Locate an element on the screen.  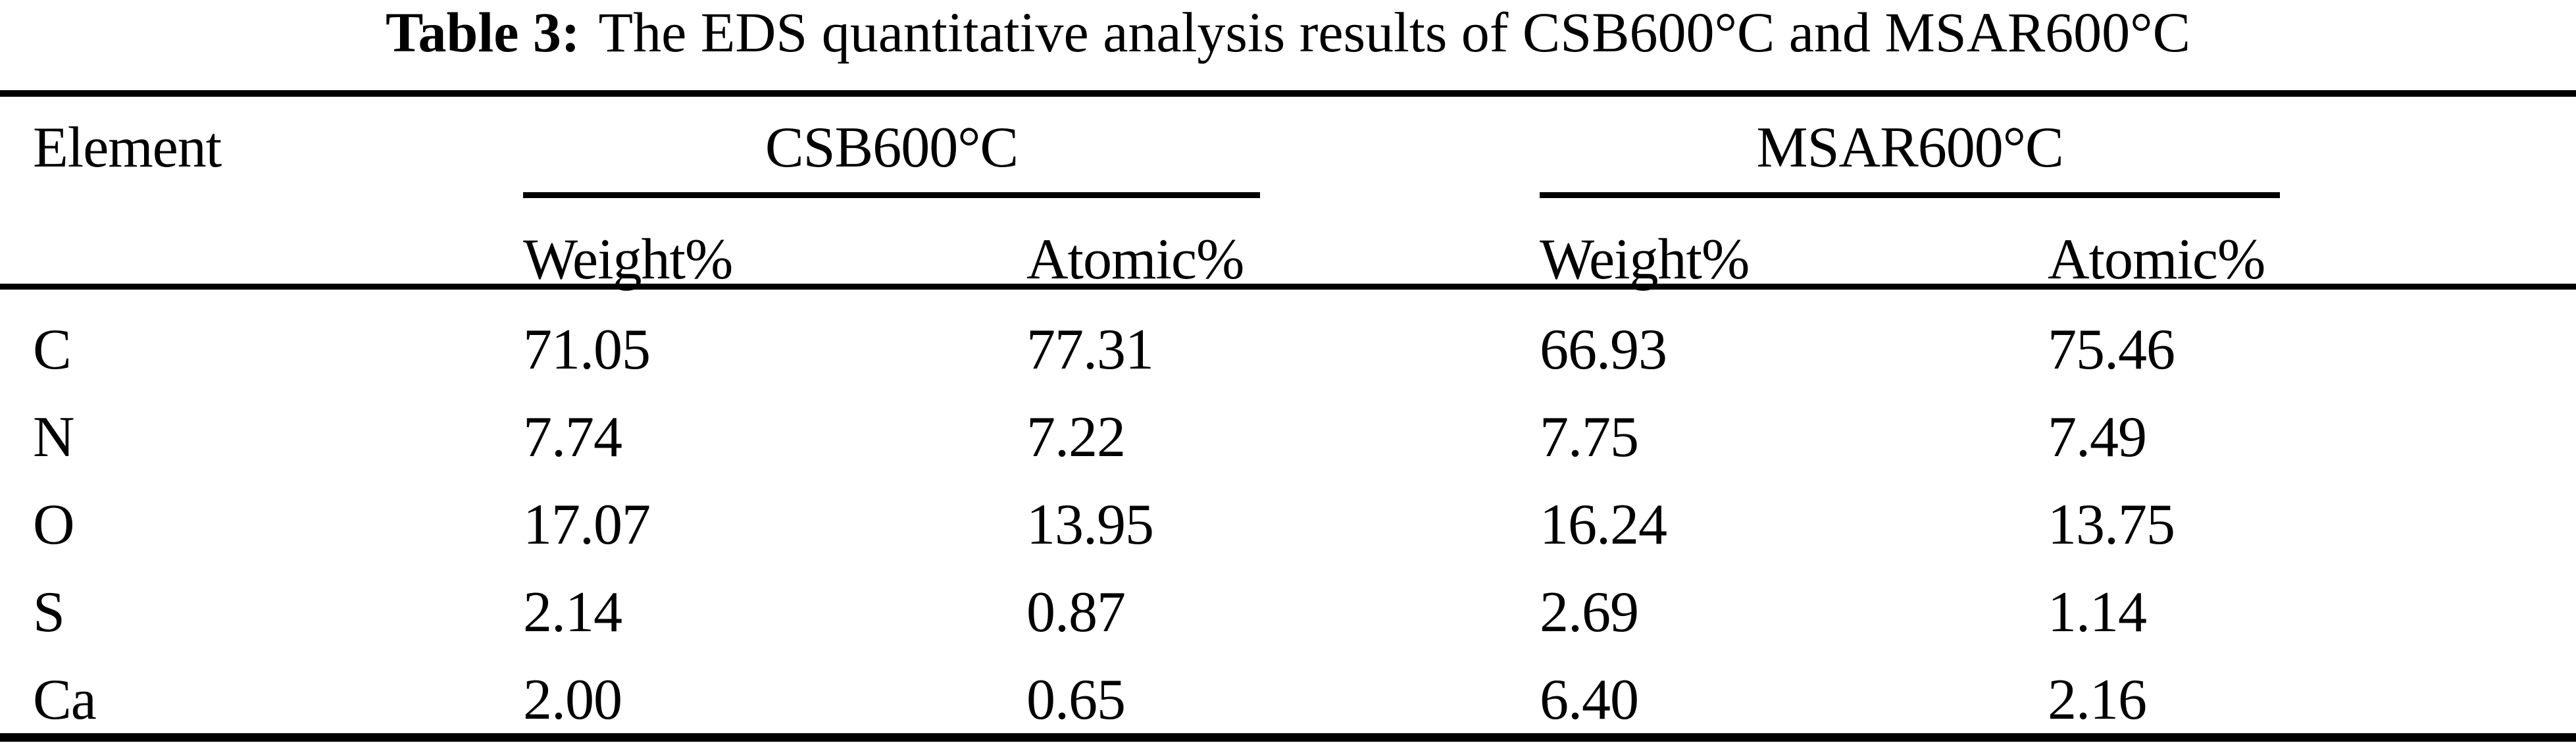
cell-element: O is located at coordinates (54, 525).